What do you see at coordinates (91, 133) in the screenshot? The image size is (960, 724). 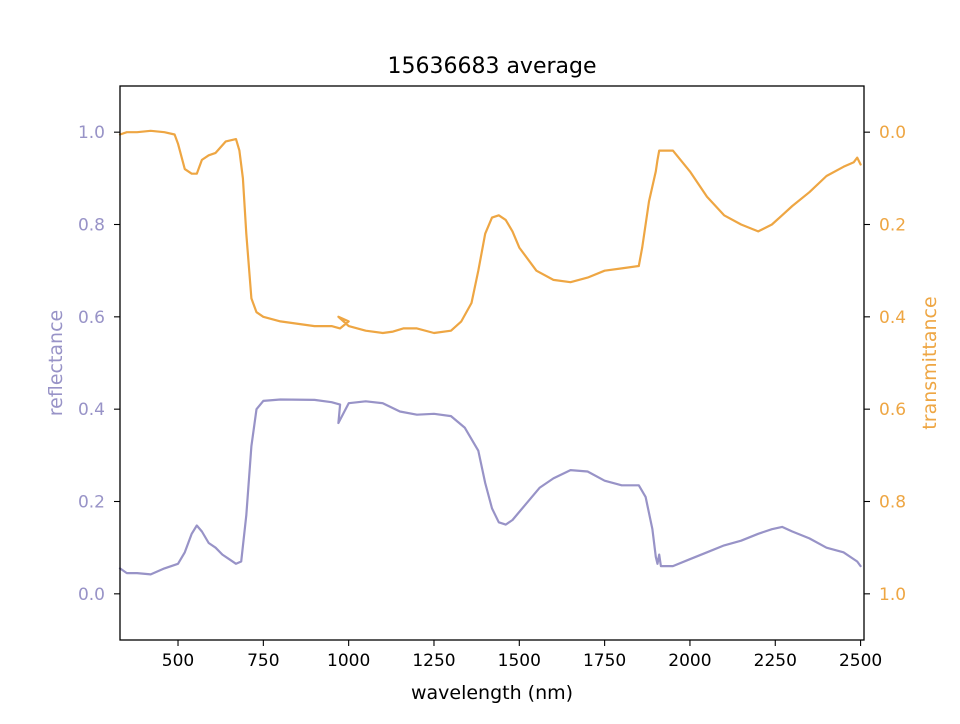 I see `y-left-tick-label: 1.0` at bounding box center [91, 133].